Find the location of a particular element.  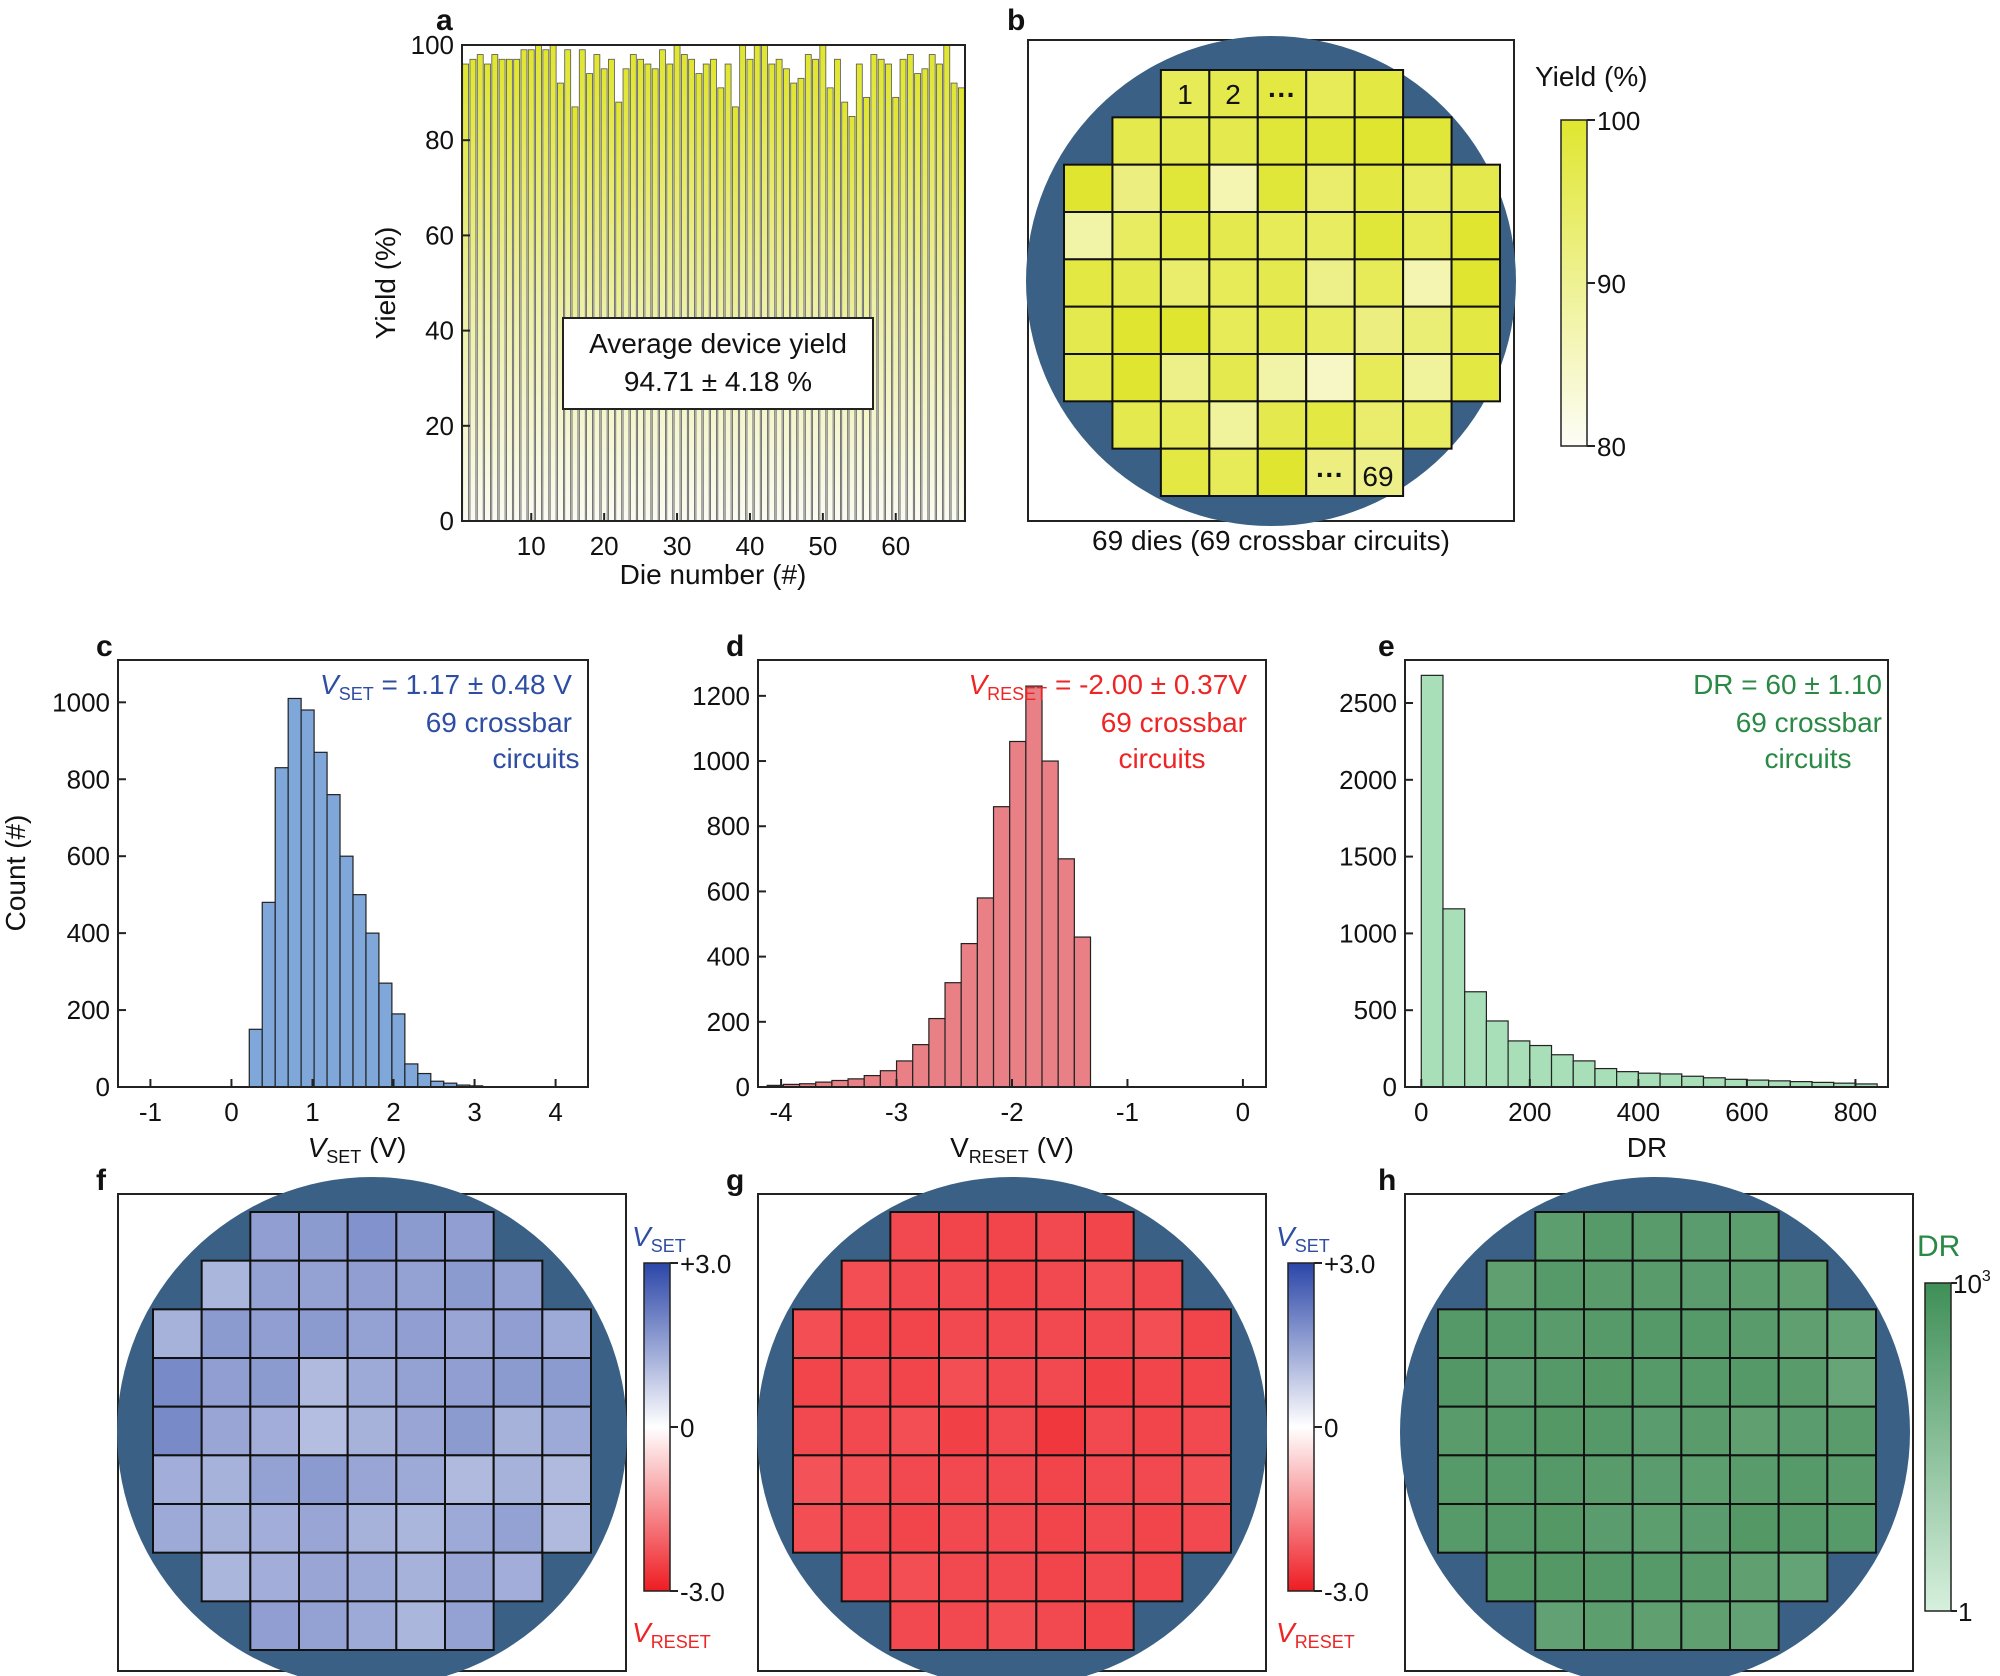

chart-g-cb-tick-bottom: -3.0 is located at coordinates (1346, 1592).